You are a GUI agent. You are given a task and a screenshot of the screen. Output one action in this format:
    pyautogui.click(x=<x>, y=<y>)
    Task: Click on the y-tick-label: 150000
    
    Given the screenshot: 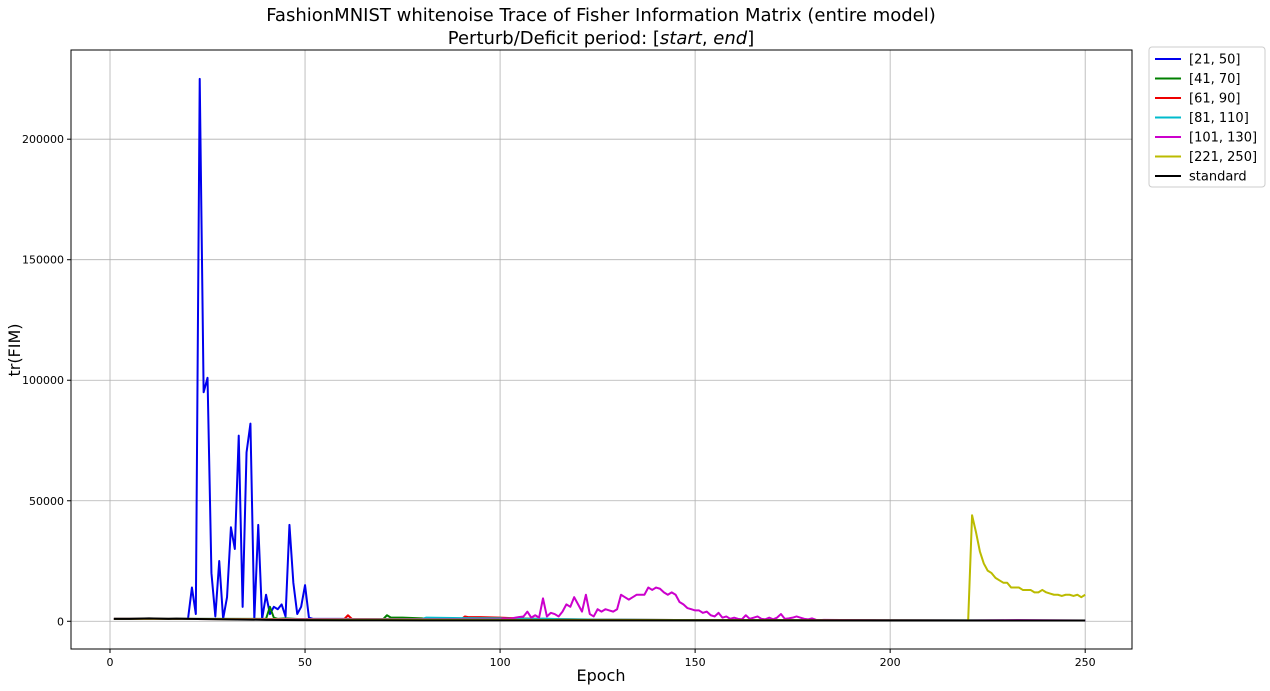 What is the action you would take?
    pyautogui.click(x=43, y=260)
    